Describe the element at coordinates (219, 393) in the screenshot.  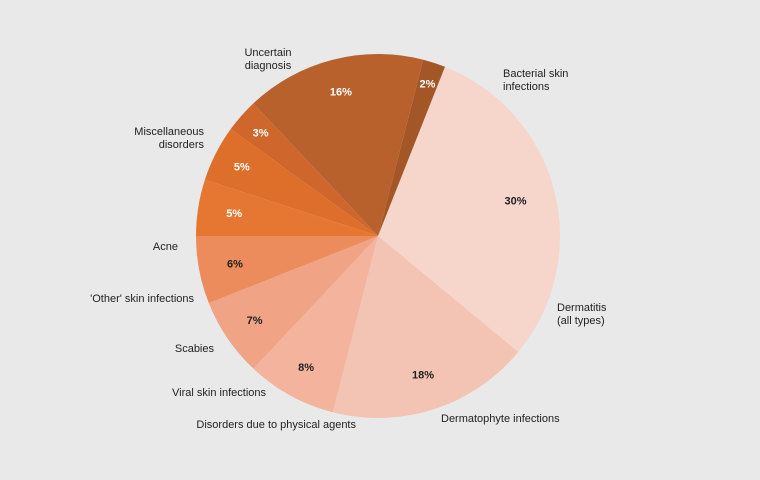
I see `slice-category-label: Viral skin infections` at that location.